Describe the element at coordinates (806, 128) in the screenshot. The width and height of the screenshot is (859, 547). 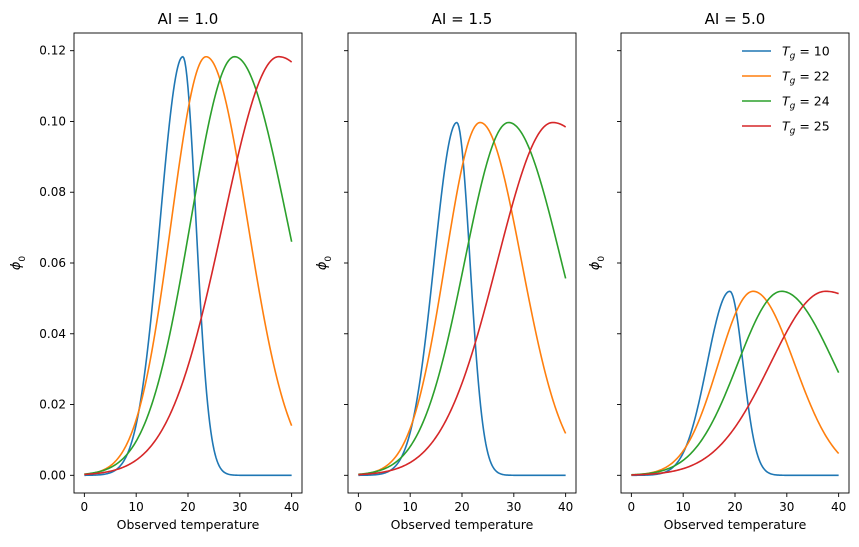
I see `legend-label-4: Tg = 25` at that location.